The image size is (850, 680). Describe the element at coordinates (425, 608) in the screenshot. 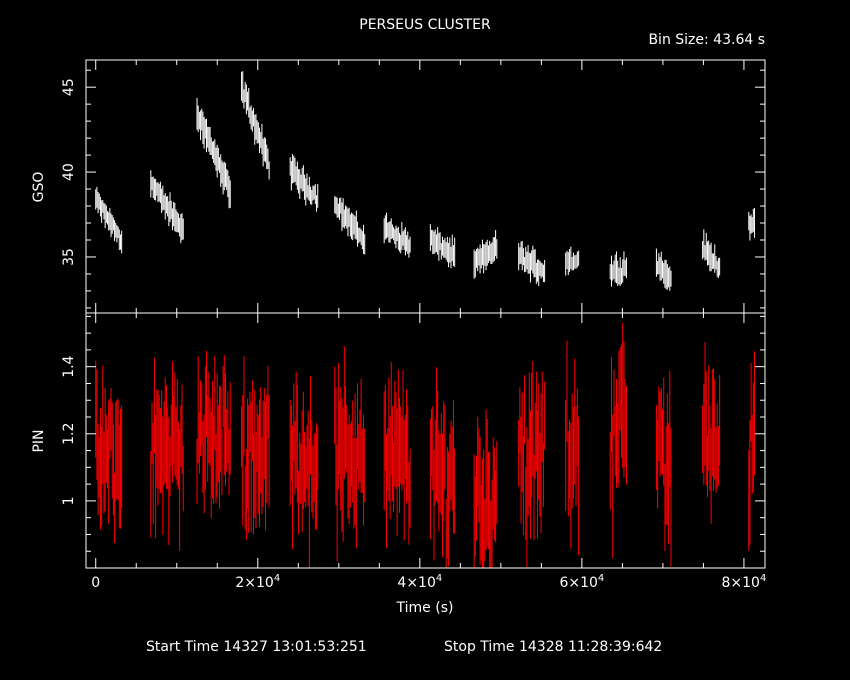

I see `x-axis-label: Time (s)` at that location.